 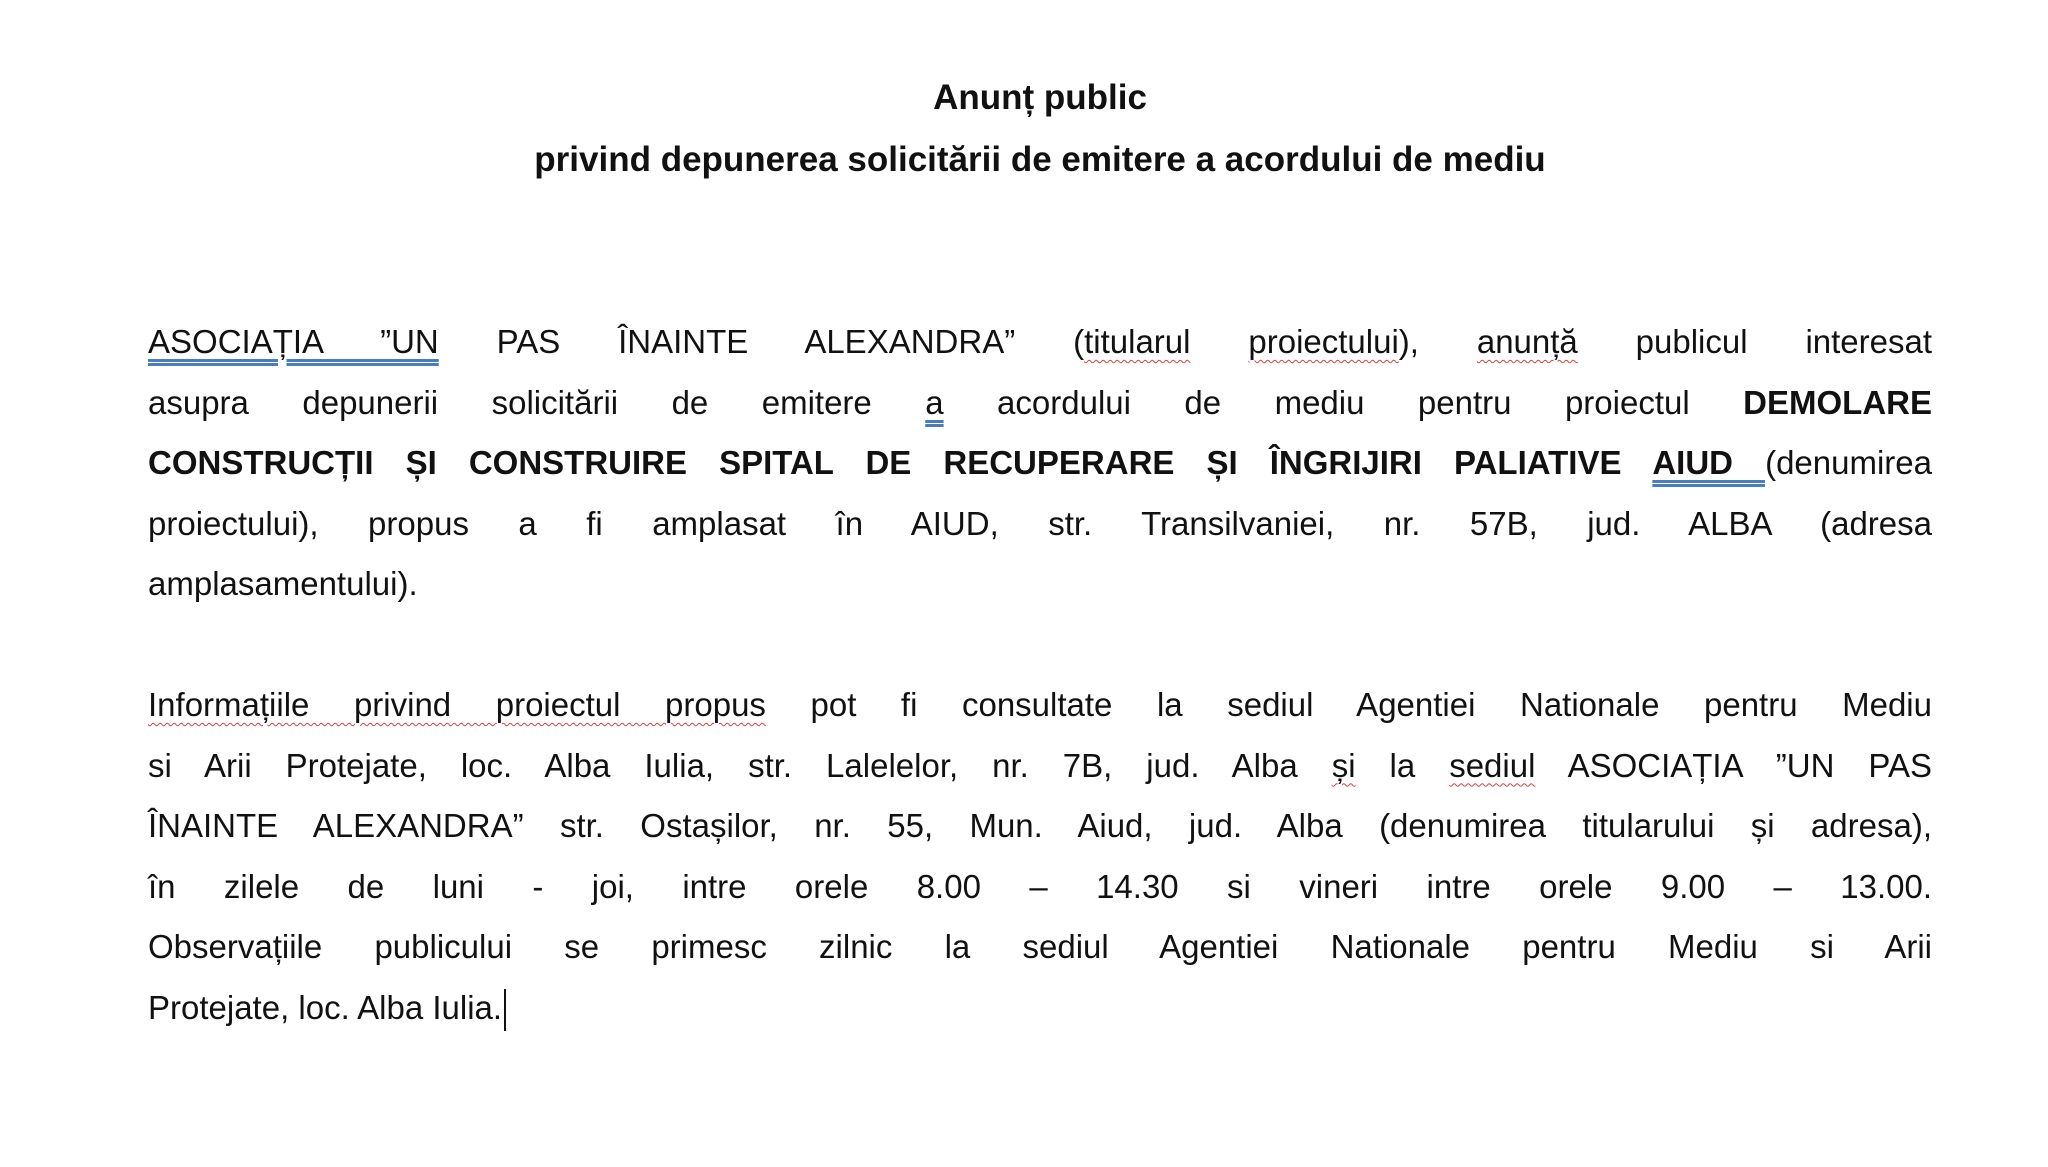 I want to click on text-segment: ),, so click(x=1437, y=341).